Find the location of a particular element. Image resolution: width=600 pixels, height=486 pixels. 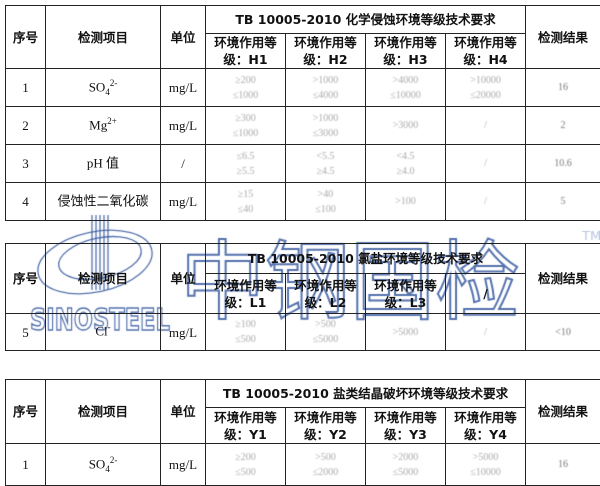

level-header: / is located at coordinates (485, 293).